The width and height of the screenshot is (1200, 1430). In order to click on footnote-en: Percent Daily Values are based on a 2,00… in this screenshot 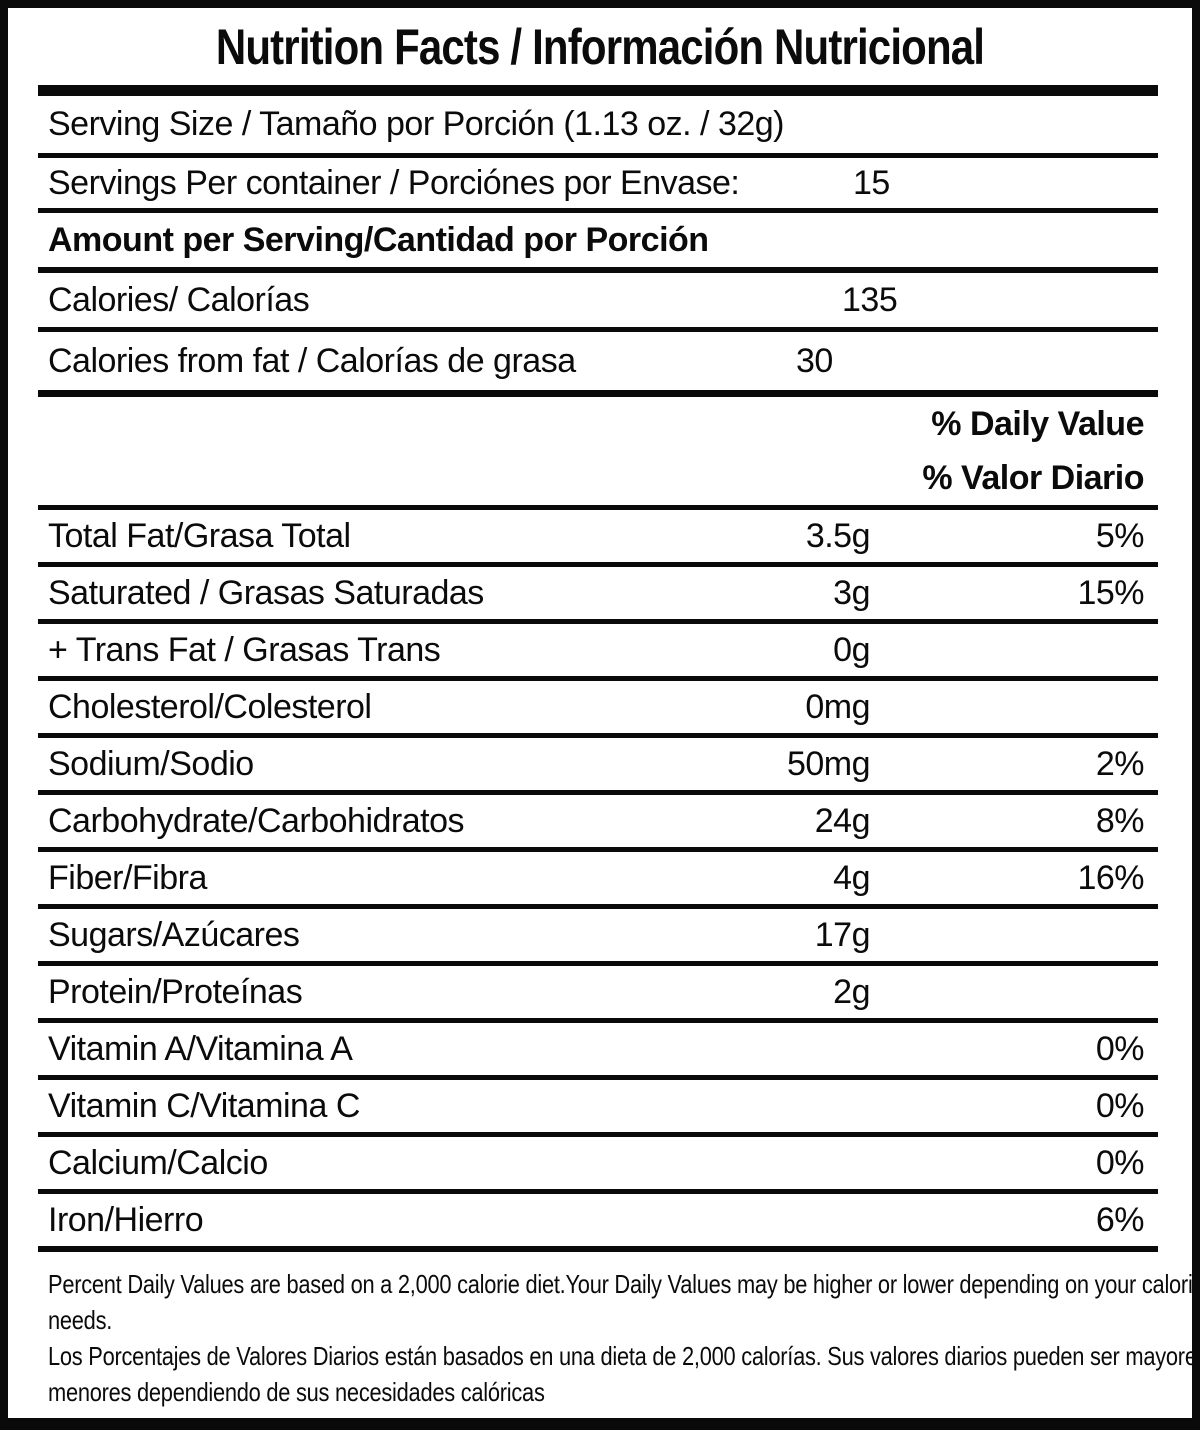, I will do `click(624, 1302)`.